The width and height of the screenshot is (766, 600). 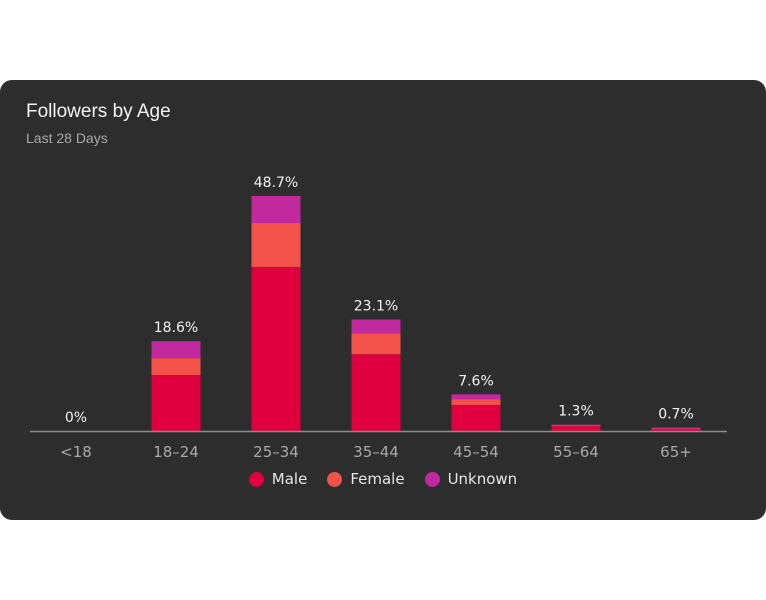 What do you see at coordinates (676, 452) in the screenshot?
I see `x-tick-label: 65+` at bounding box center [676, 452].